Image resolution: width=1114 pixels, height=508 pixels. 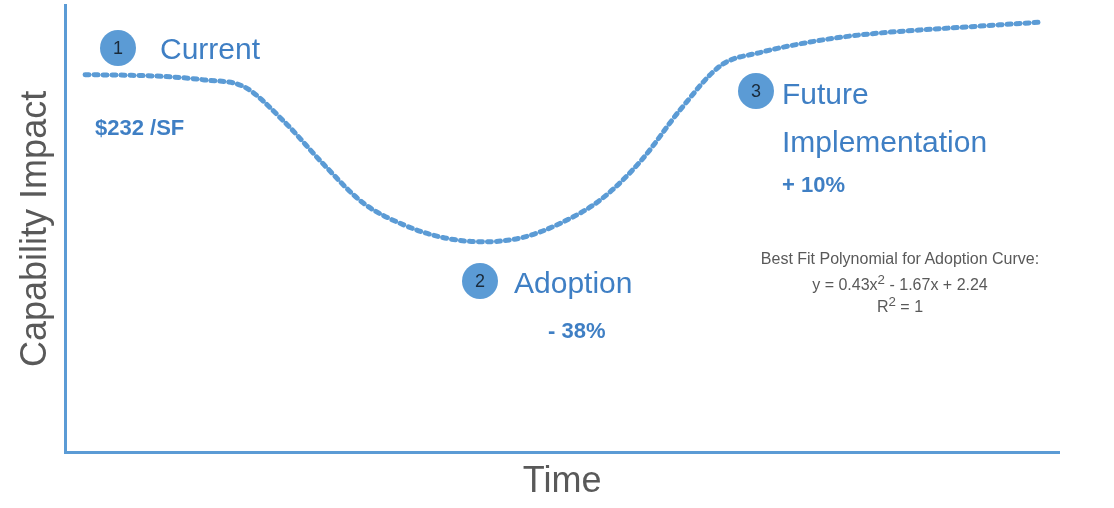 I want to click on annotation: R$^{2}$ = 1, so click(x=900, y=305).